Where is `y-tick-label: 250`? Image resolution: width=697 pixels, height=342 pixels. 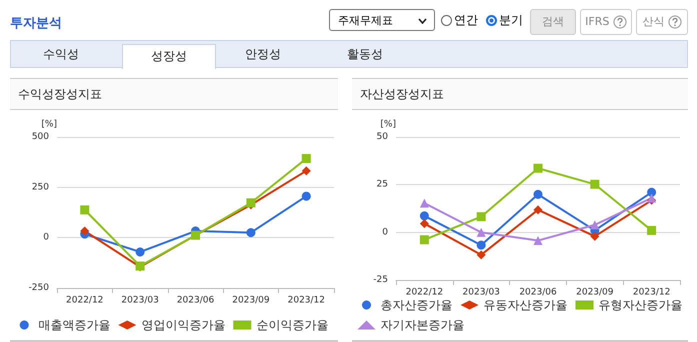
y-tick-label: 250 is located at coordinates (41, 187).